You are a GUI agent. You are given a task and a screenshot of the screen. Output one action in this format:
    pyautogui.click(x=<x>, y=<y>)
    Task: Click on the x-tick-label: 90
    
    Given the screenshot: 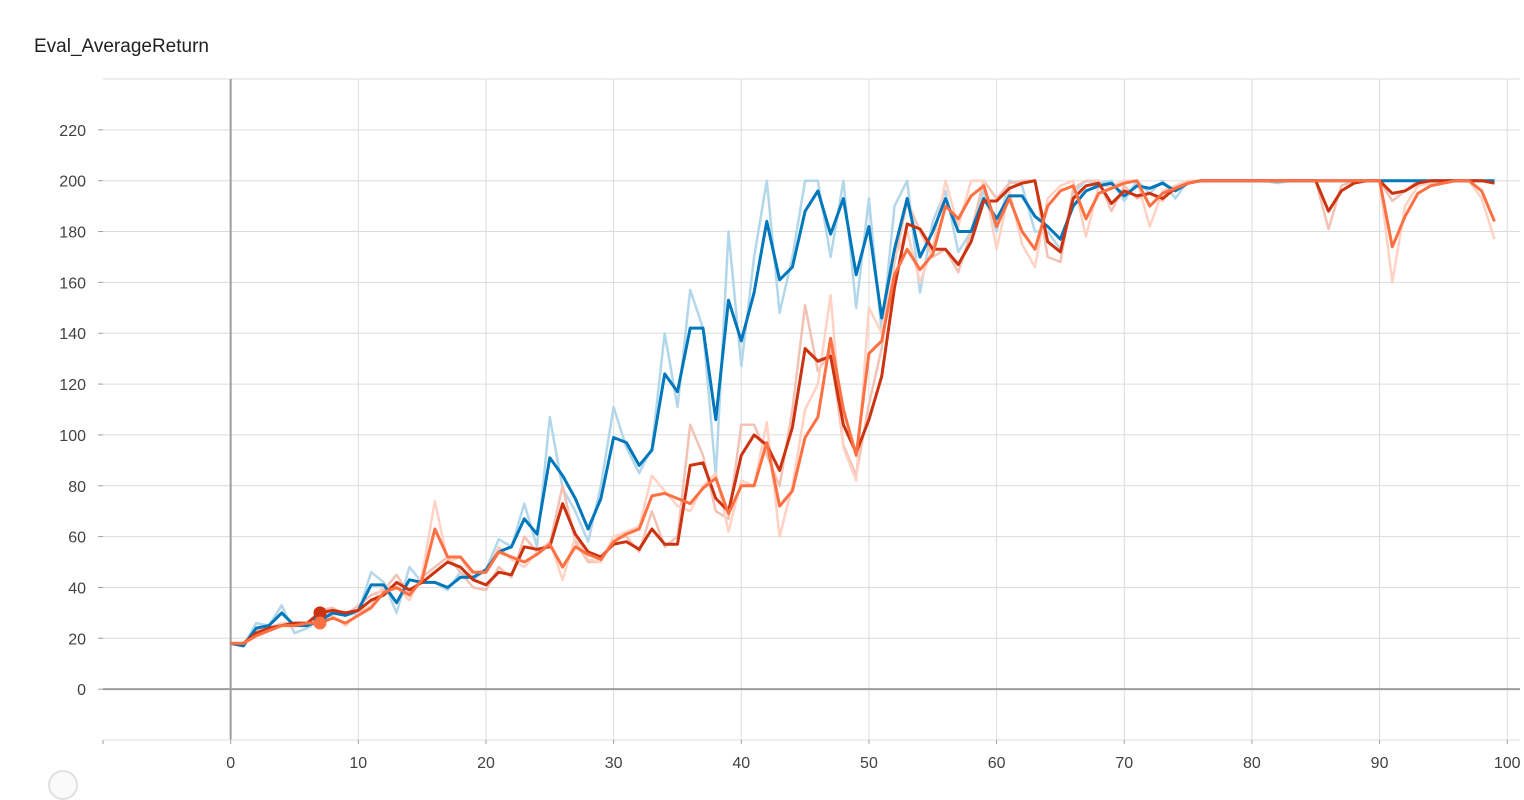 What is the action you would take?
    pyautogui.click(x=1380, y=763)
    